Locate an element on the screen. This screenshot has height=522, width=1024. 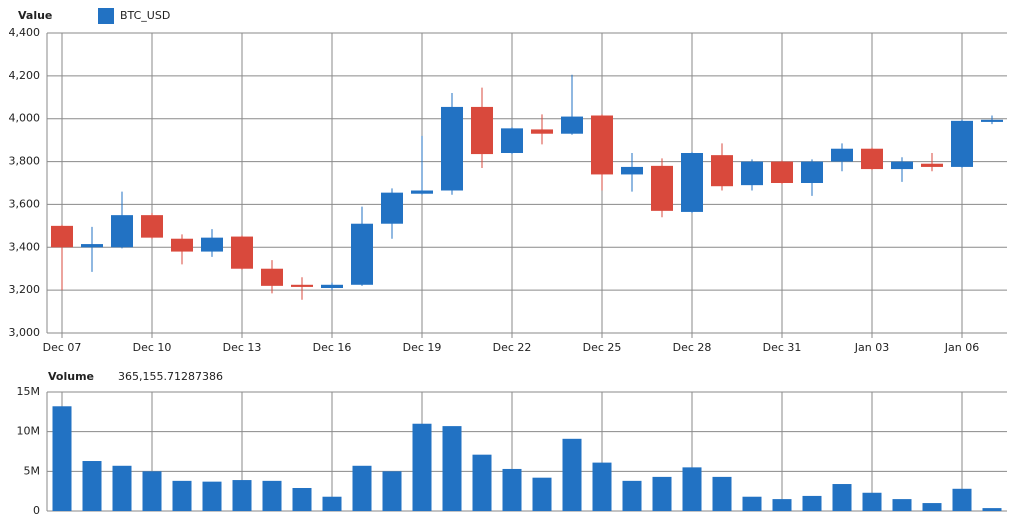
x-tick-label: Jan 06 is located at coordinates (961, 347).